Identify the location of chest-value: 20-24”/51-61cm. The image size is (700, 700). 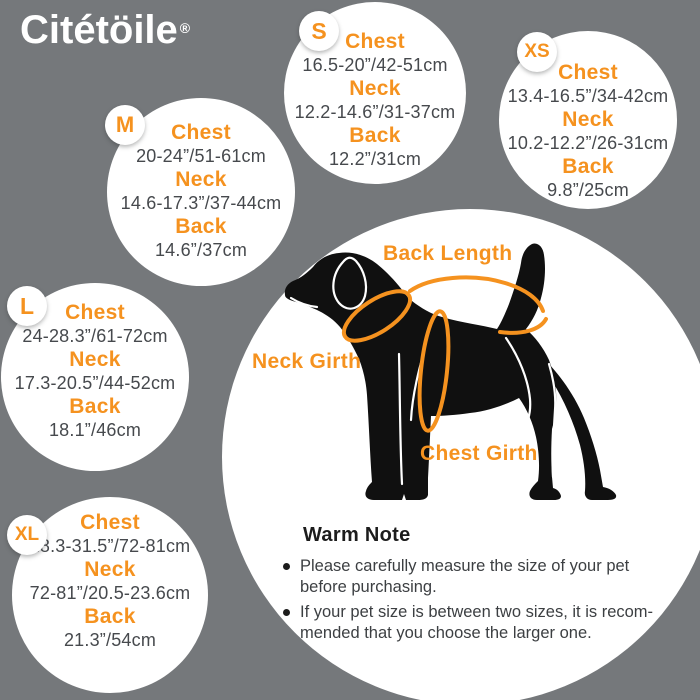
(201, 156).